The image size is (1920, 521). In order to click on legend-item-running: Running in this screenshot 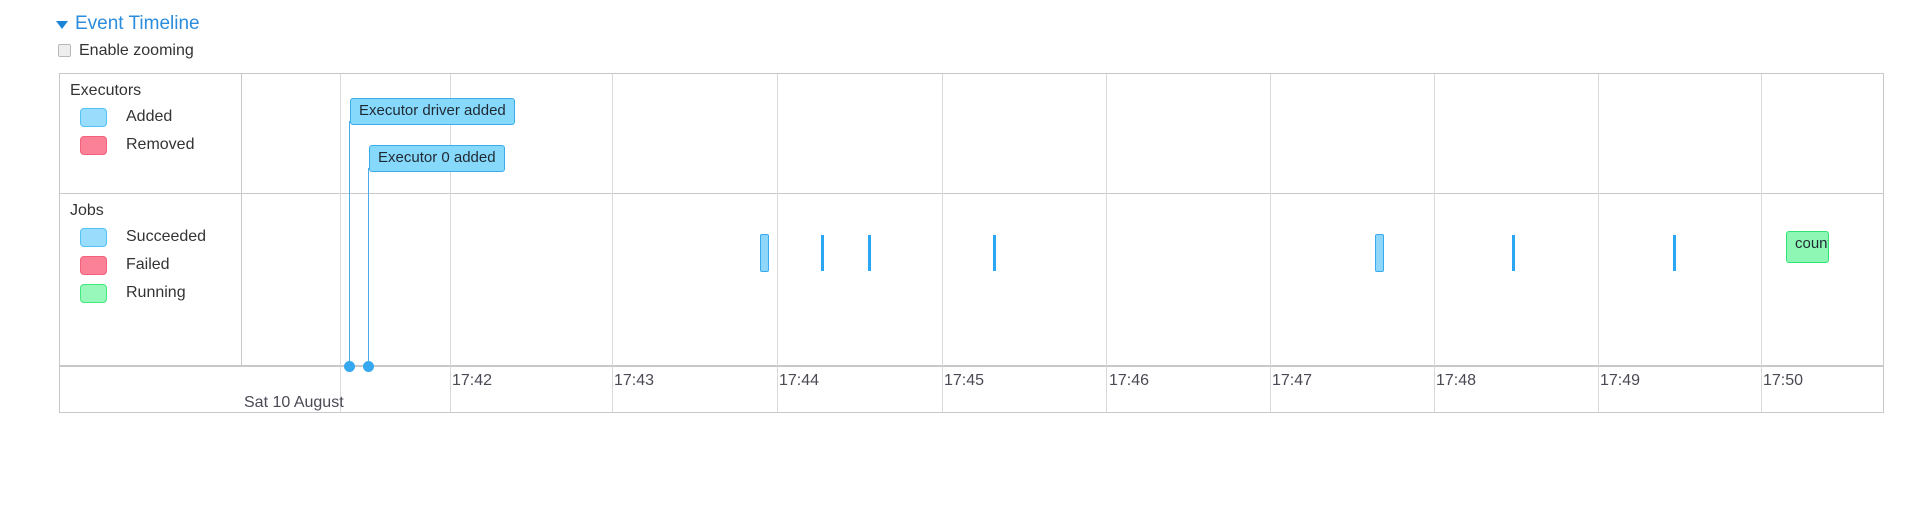, I will do `click(143, 293)`.